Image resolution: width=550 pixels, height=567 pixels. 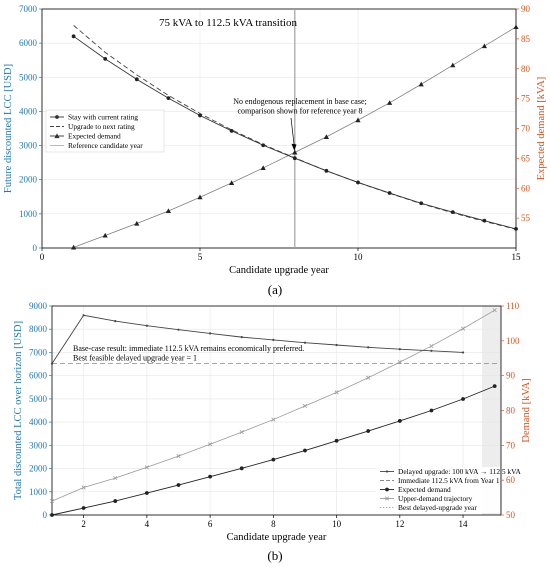 I want to click on y-left-tick-label: 4000, so click(x=28, y=111).